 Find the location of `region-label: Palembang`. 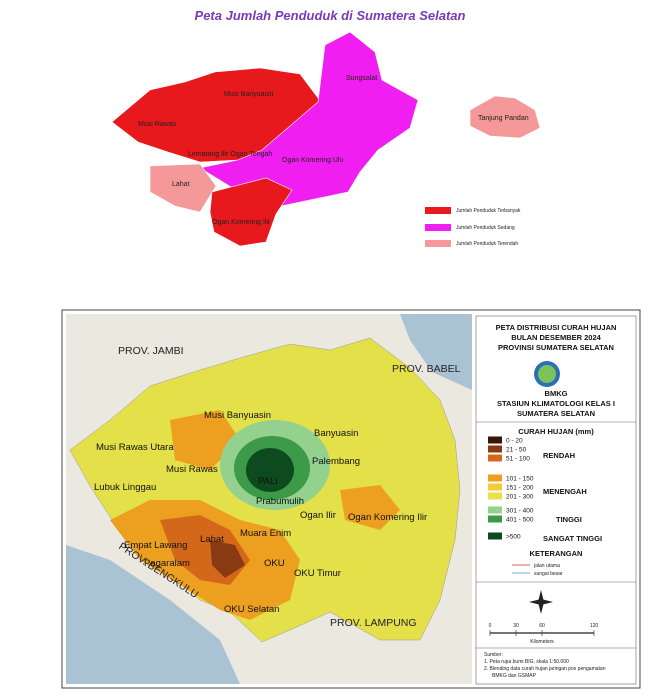

region-label: Palembang is located at coordinates (336, 461).